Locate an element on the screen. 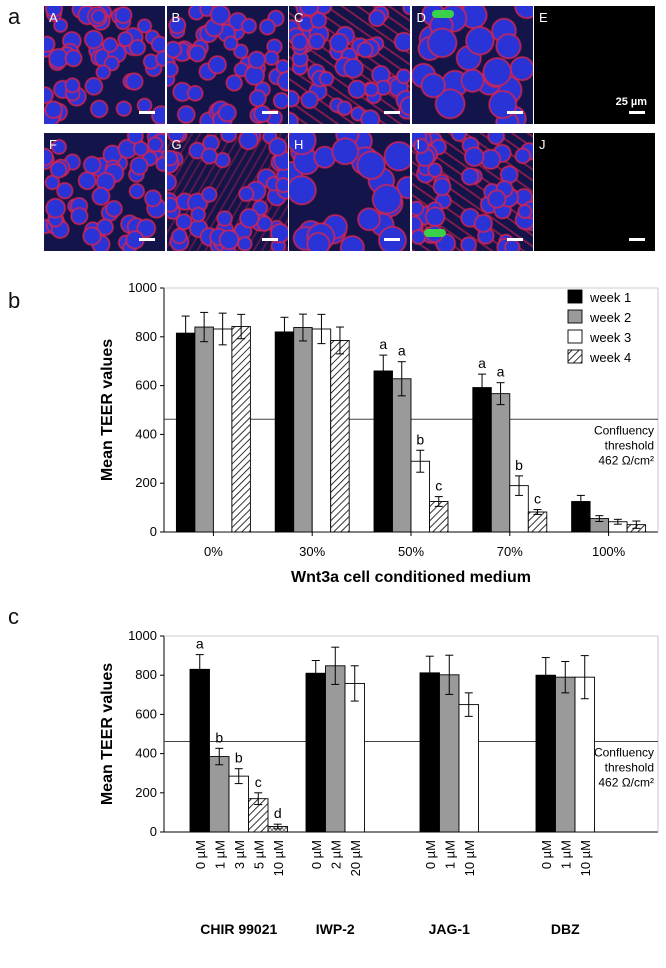  panel-letter-c: c is located at coordinates (13, 616).